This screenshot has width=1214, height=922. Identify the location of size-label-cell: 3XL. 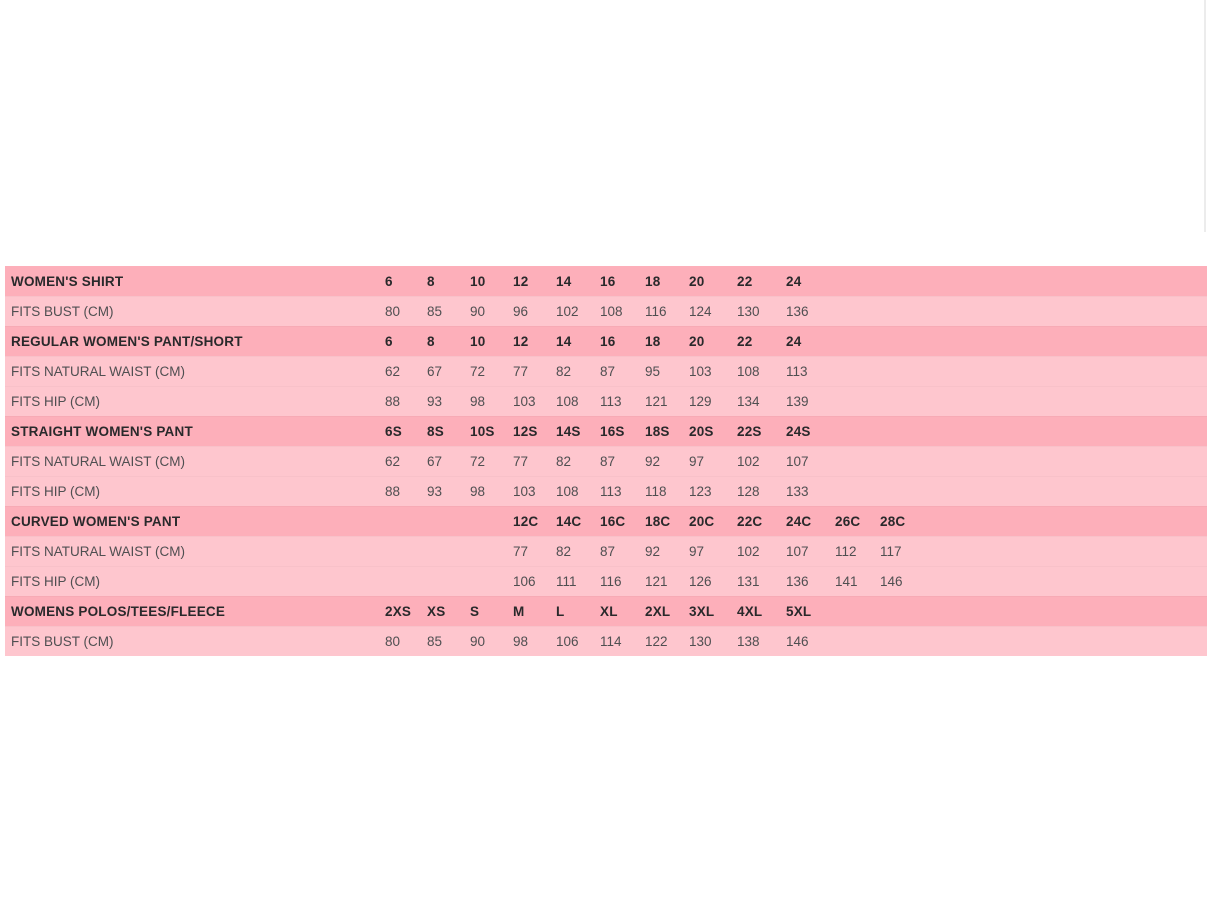
(702, 611).